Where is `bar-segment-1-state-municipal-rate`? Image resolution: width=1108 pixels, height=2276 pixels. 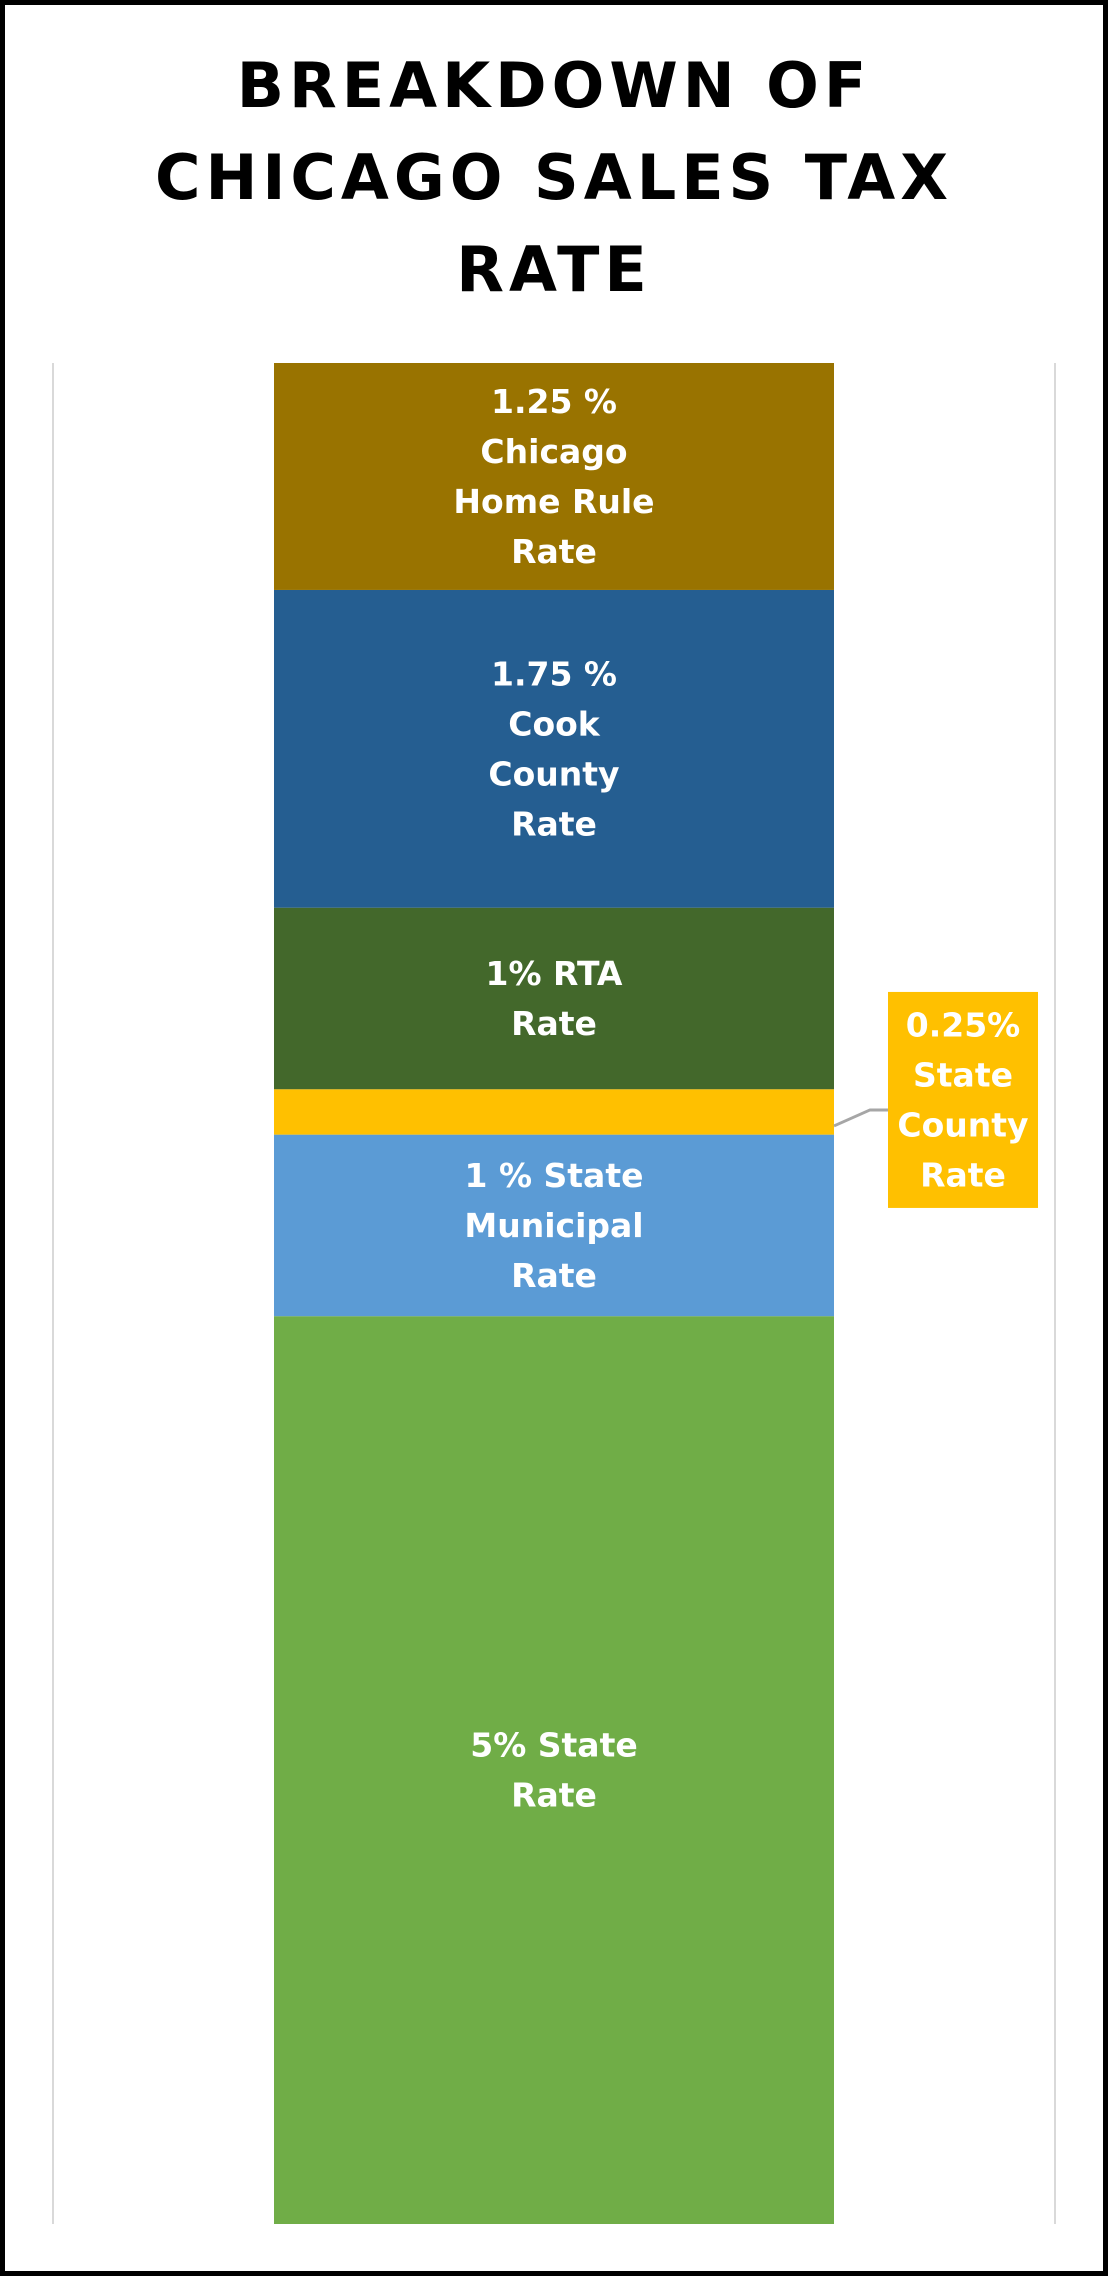
bar-segment-1-state-municipal-rate is located at coordinates (554, 1225).